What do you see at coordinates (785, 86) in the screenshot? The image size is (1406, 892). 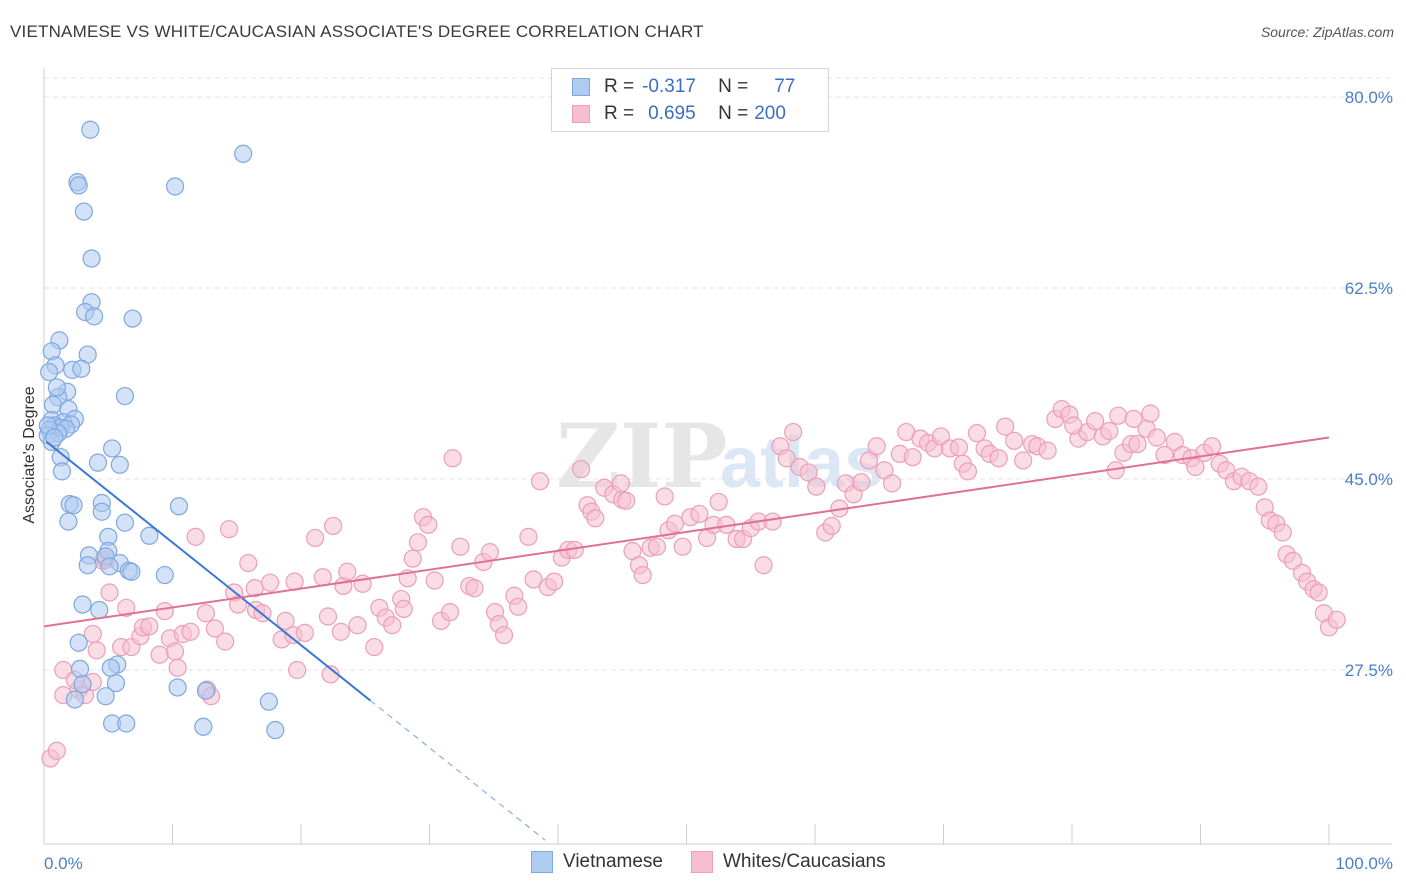 I see `legend-n-value: 77` at bounding box center [785, 86].